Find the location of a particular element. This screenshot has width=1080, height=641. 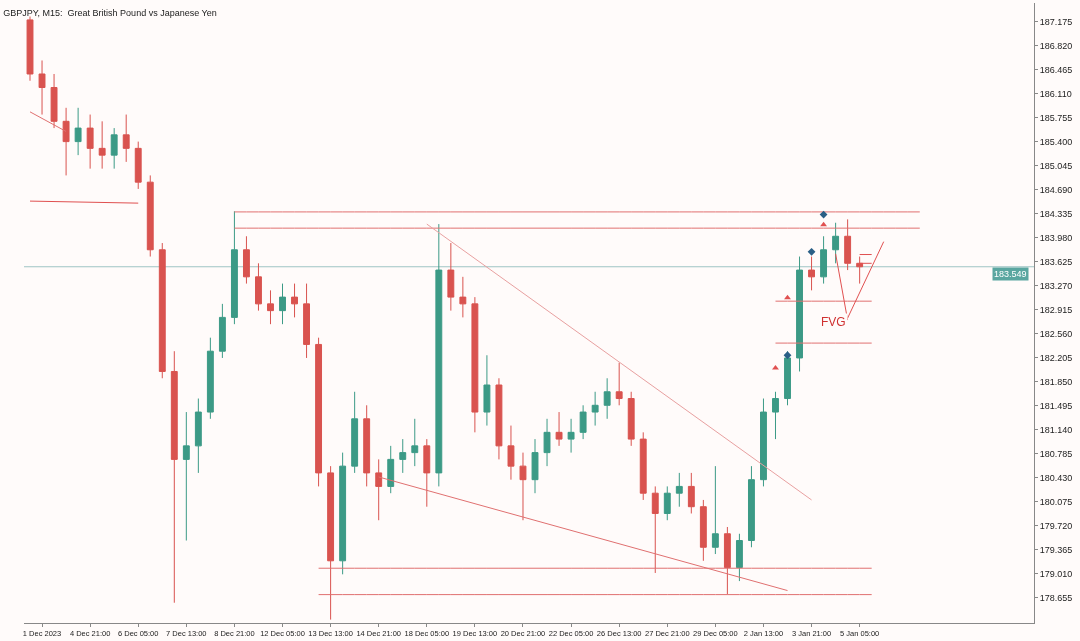

y-tick-label: 185.400 is located at coordinates (1056, 141).